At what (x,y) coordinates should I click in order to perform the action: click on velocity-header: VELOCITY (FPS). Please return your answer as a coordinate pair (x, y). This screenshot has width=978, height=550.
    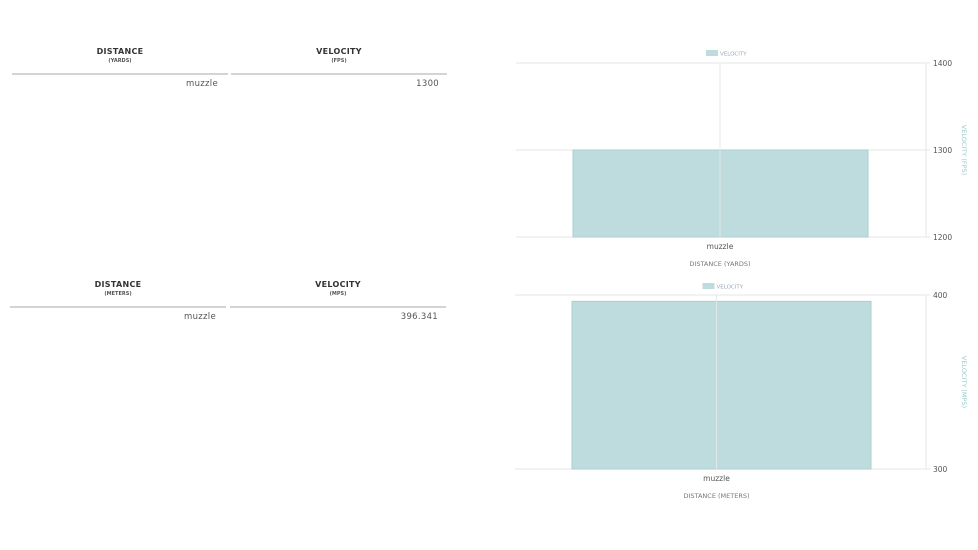
    Looking at the image, I should click on (339, 60).